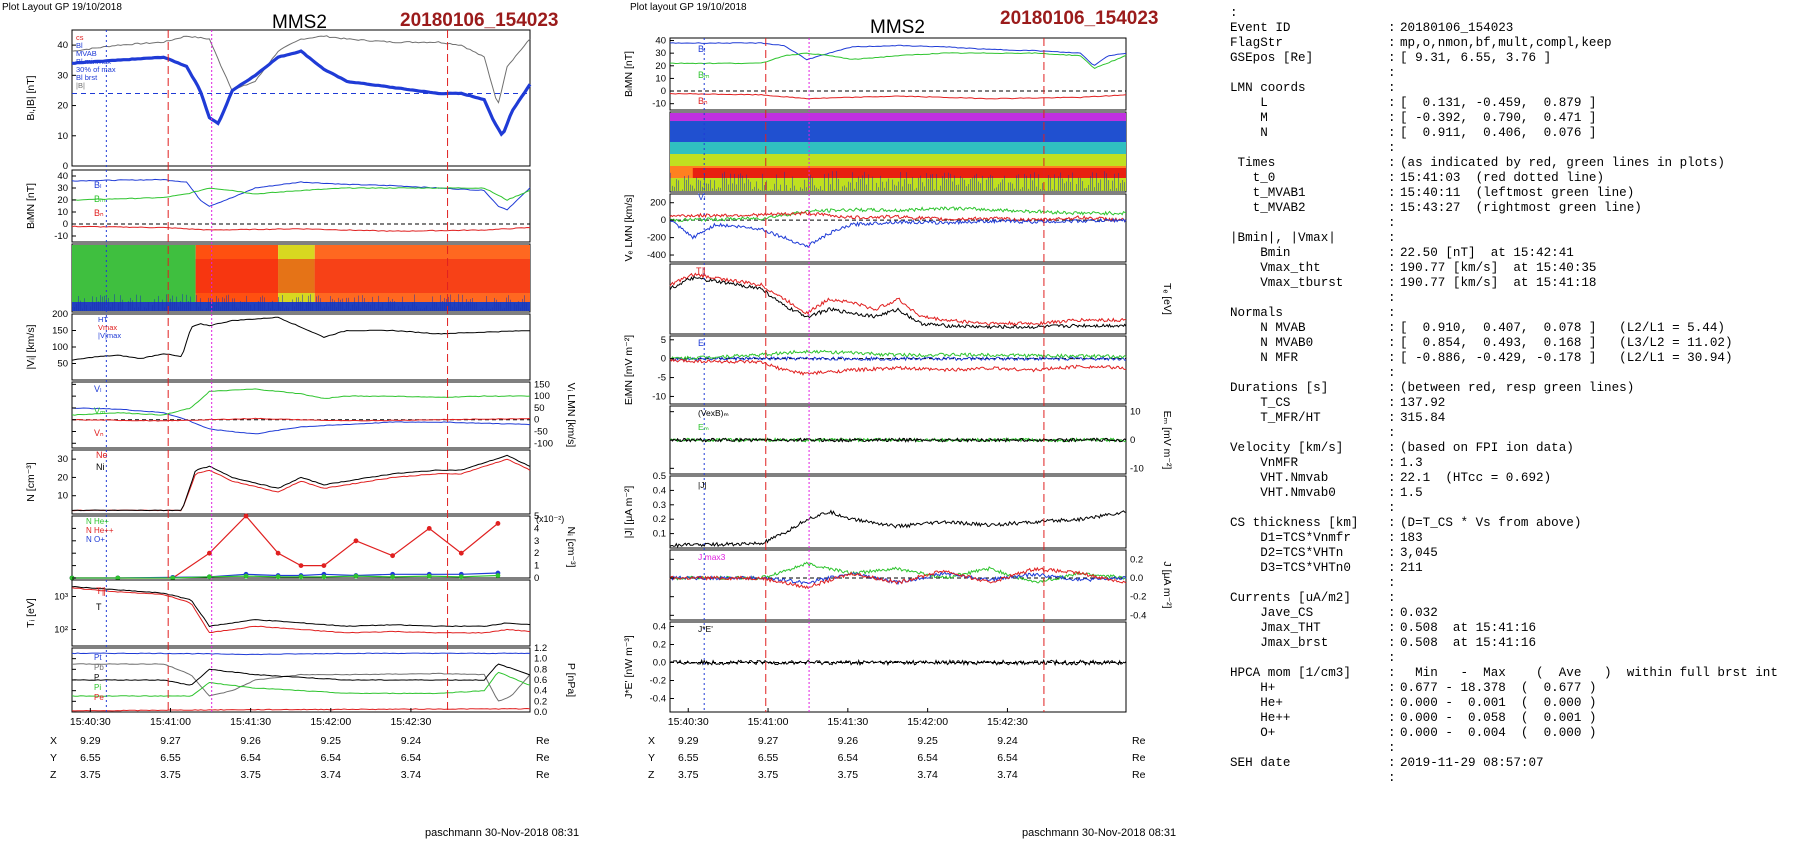 The image size is (1804, 841). I want to click on R-xtick-4: 15:42:30, so click(1007, 722).